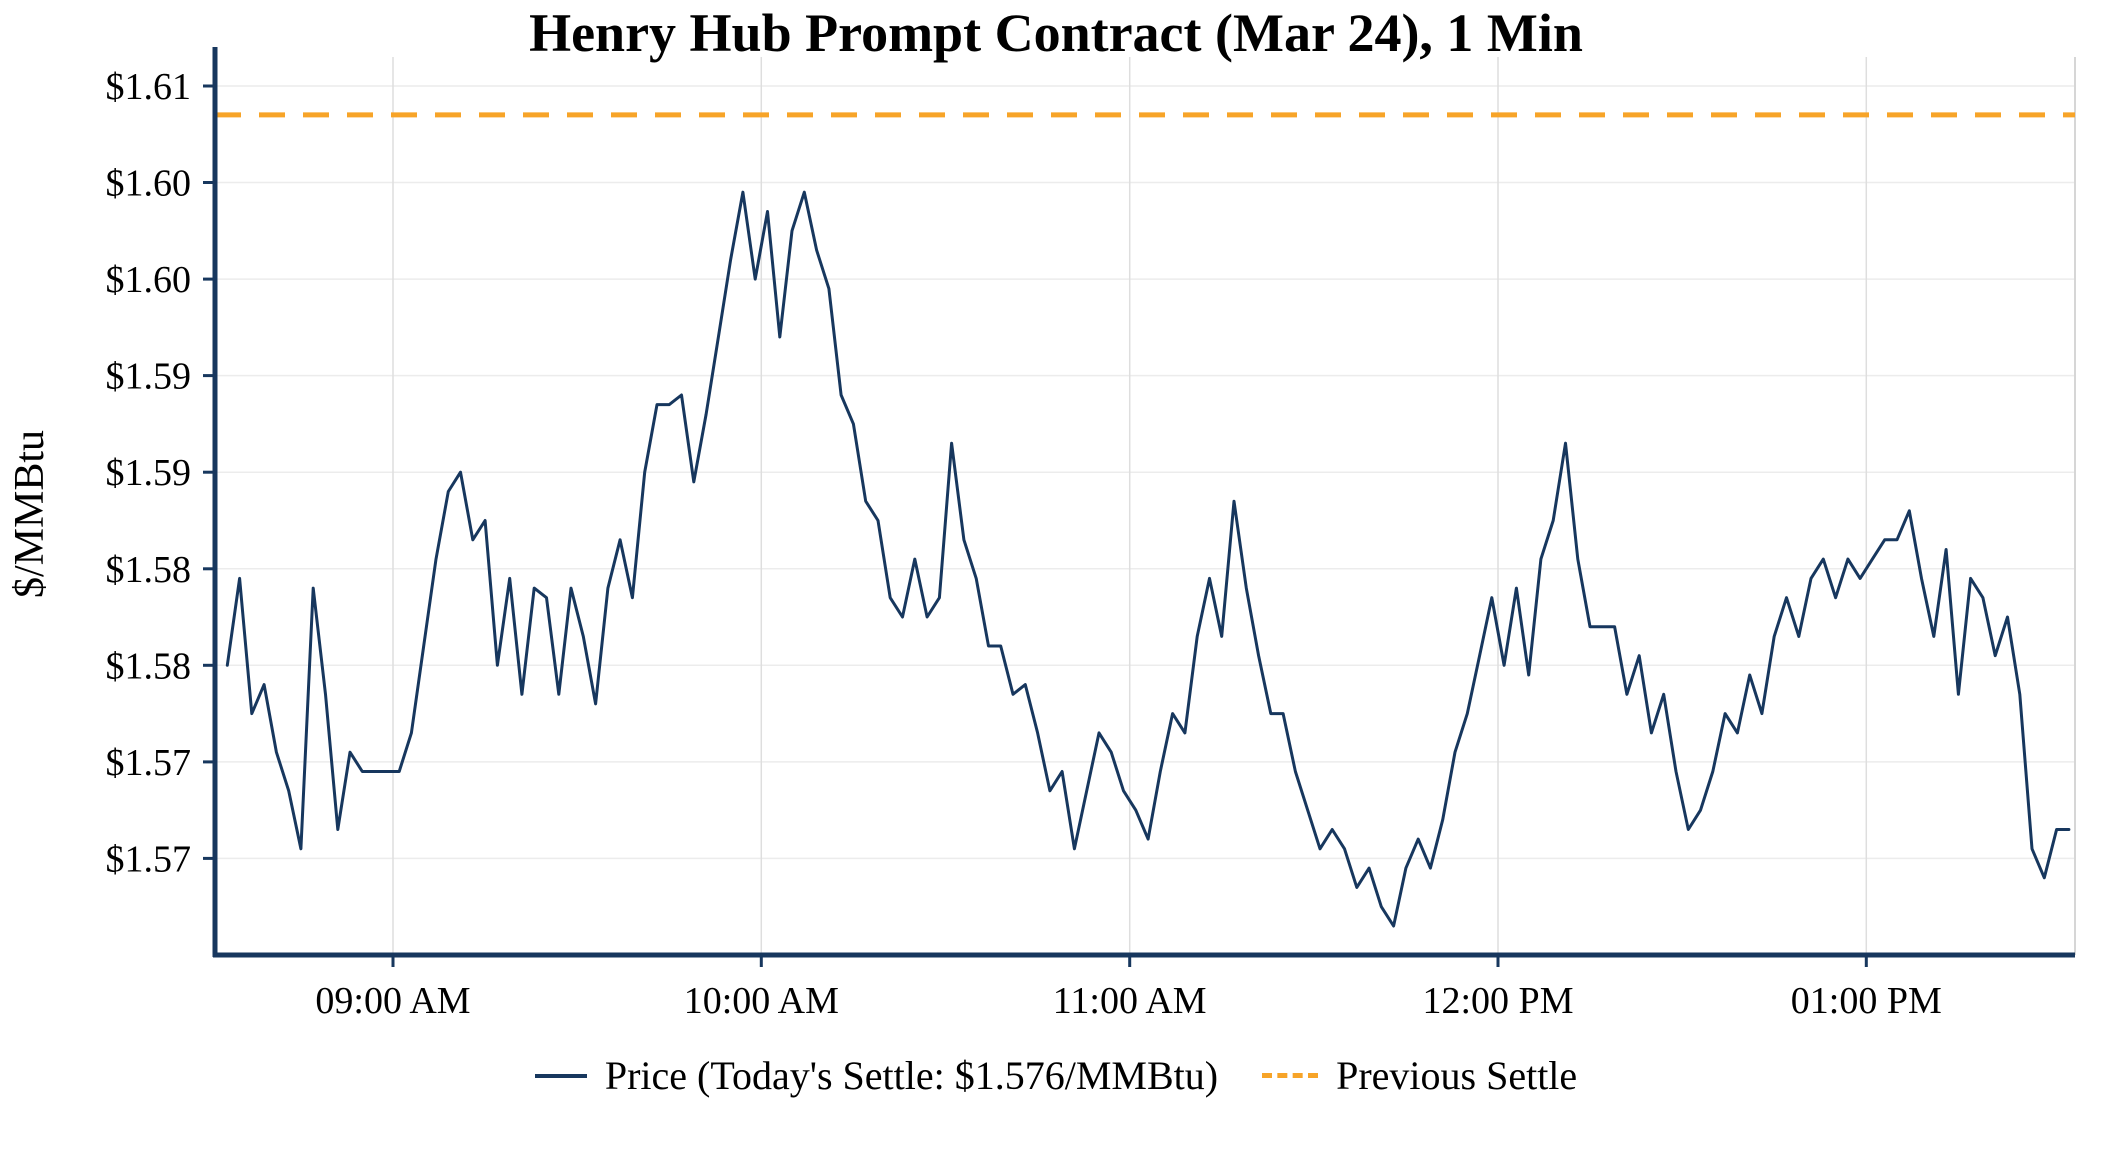 This screenshot has height=1152, width=2112. I want to click on x-tick-label: 09:00 AM, so click(392, 1001).